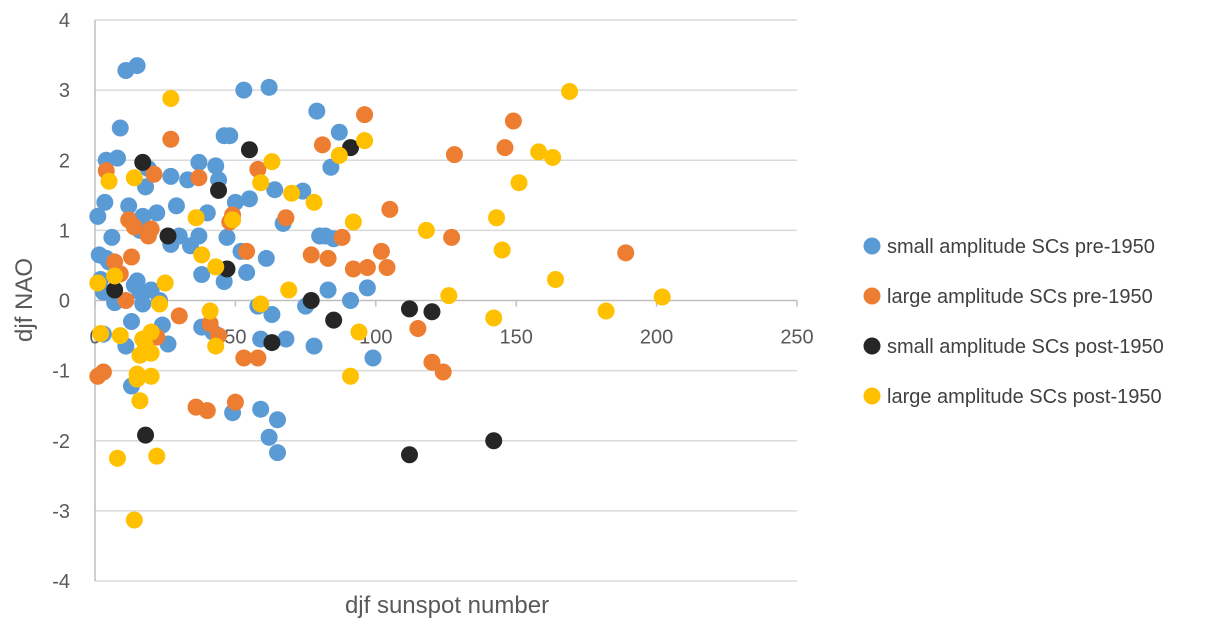  Describe the element at coordinates (24, 300) in the screenshot. I see `y-axis-title: djf NAO` at that location.